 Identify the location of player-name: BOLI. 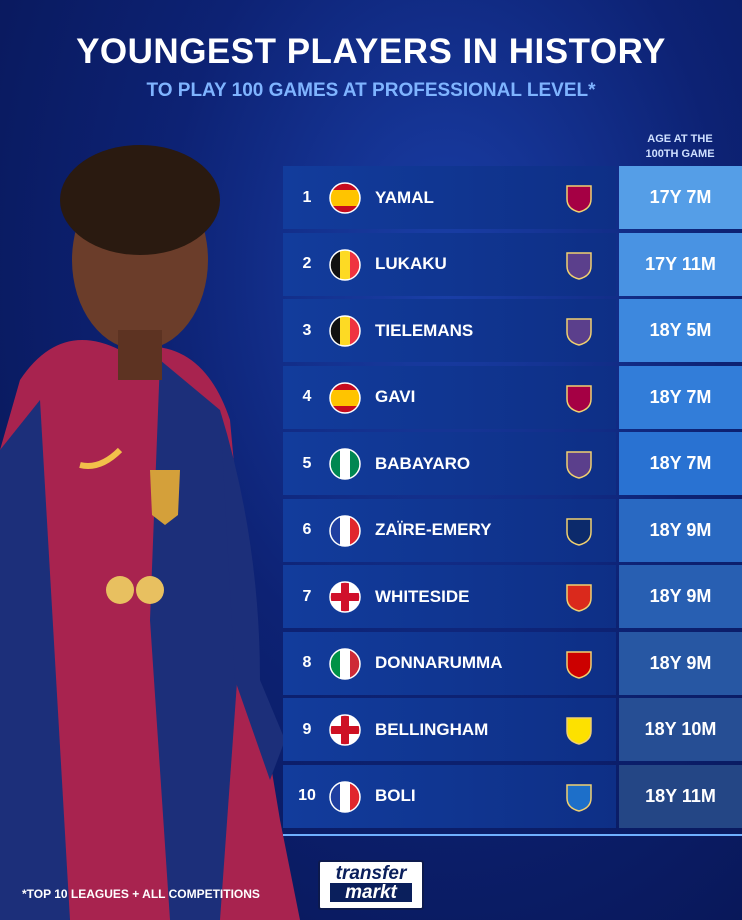
(395, 795).